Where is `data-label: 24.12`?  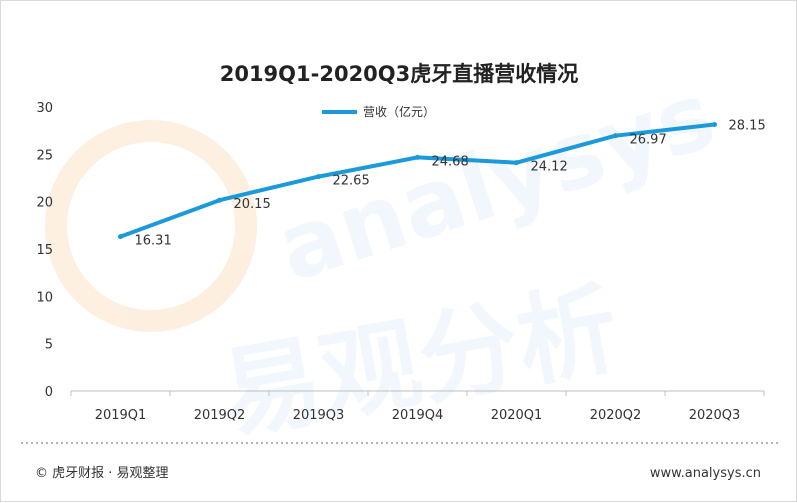
data-label: 24.12 is located at coordinates (549, 167).